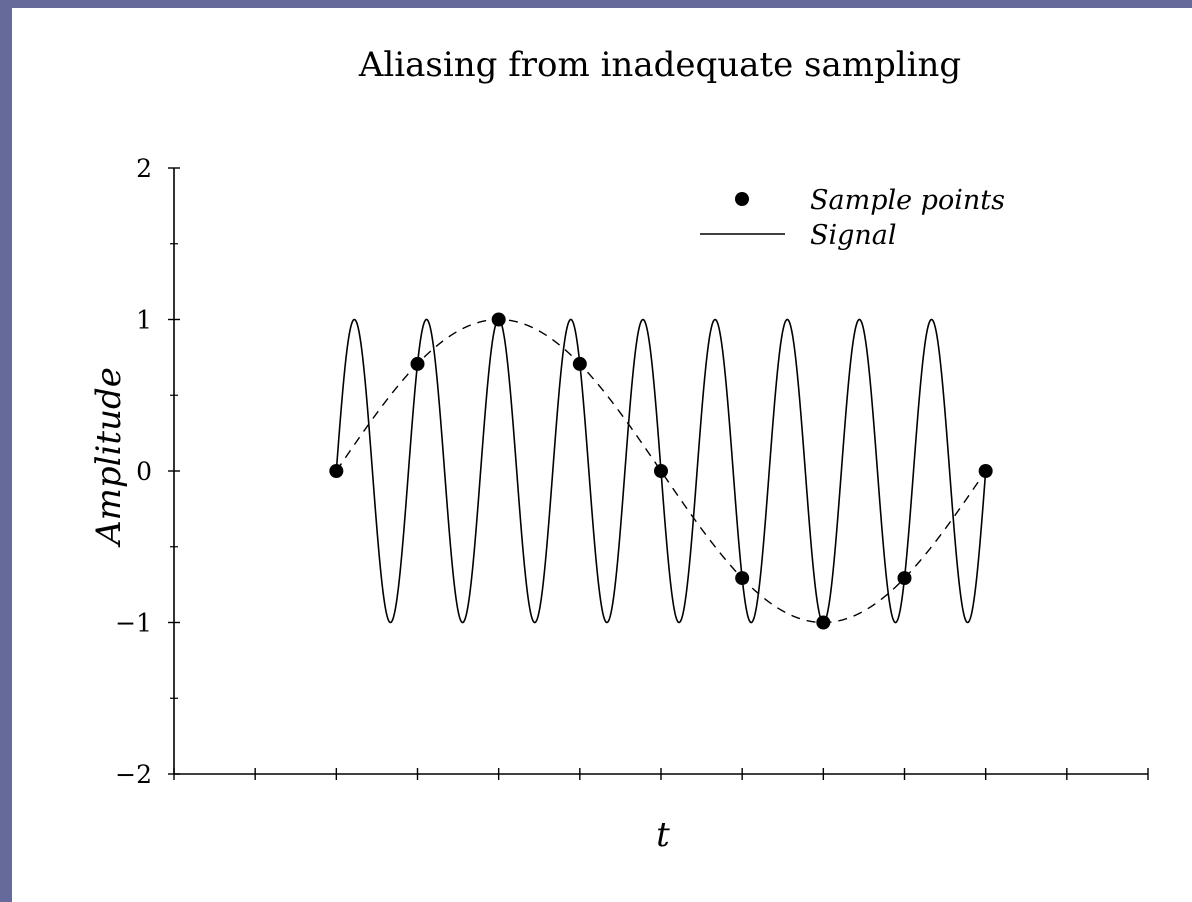 The image size is (1192, 902). Describe the element at coordinates (907, 200) in the screenshot. I see `legend-label-sample-points: Sample points` at that location.